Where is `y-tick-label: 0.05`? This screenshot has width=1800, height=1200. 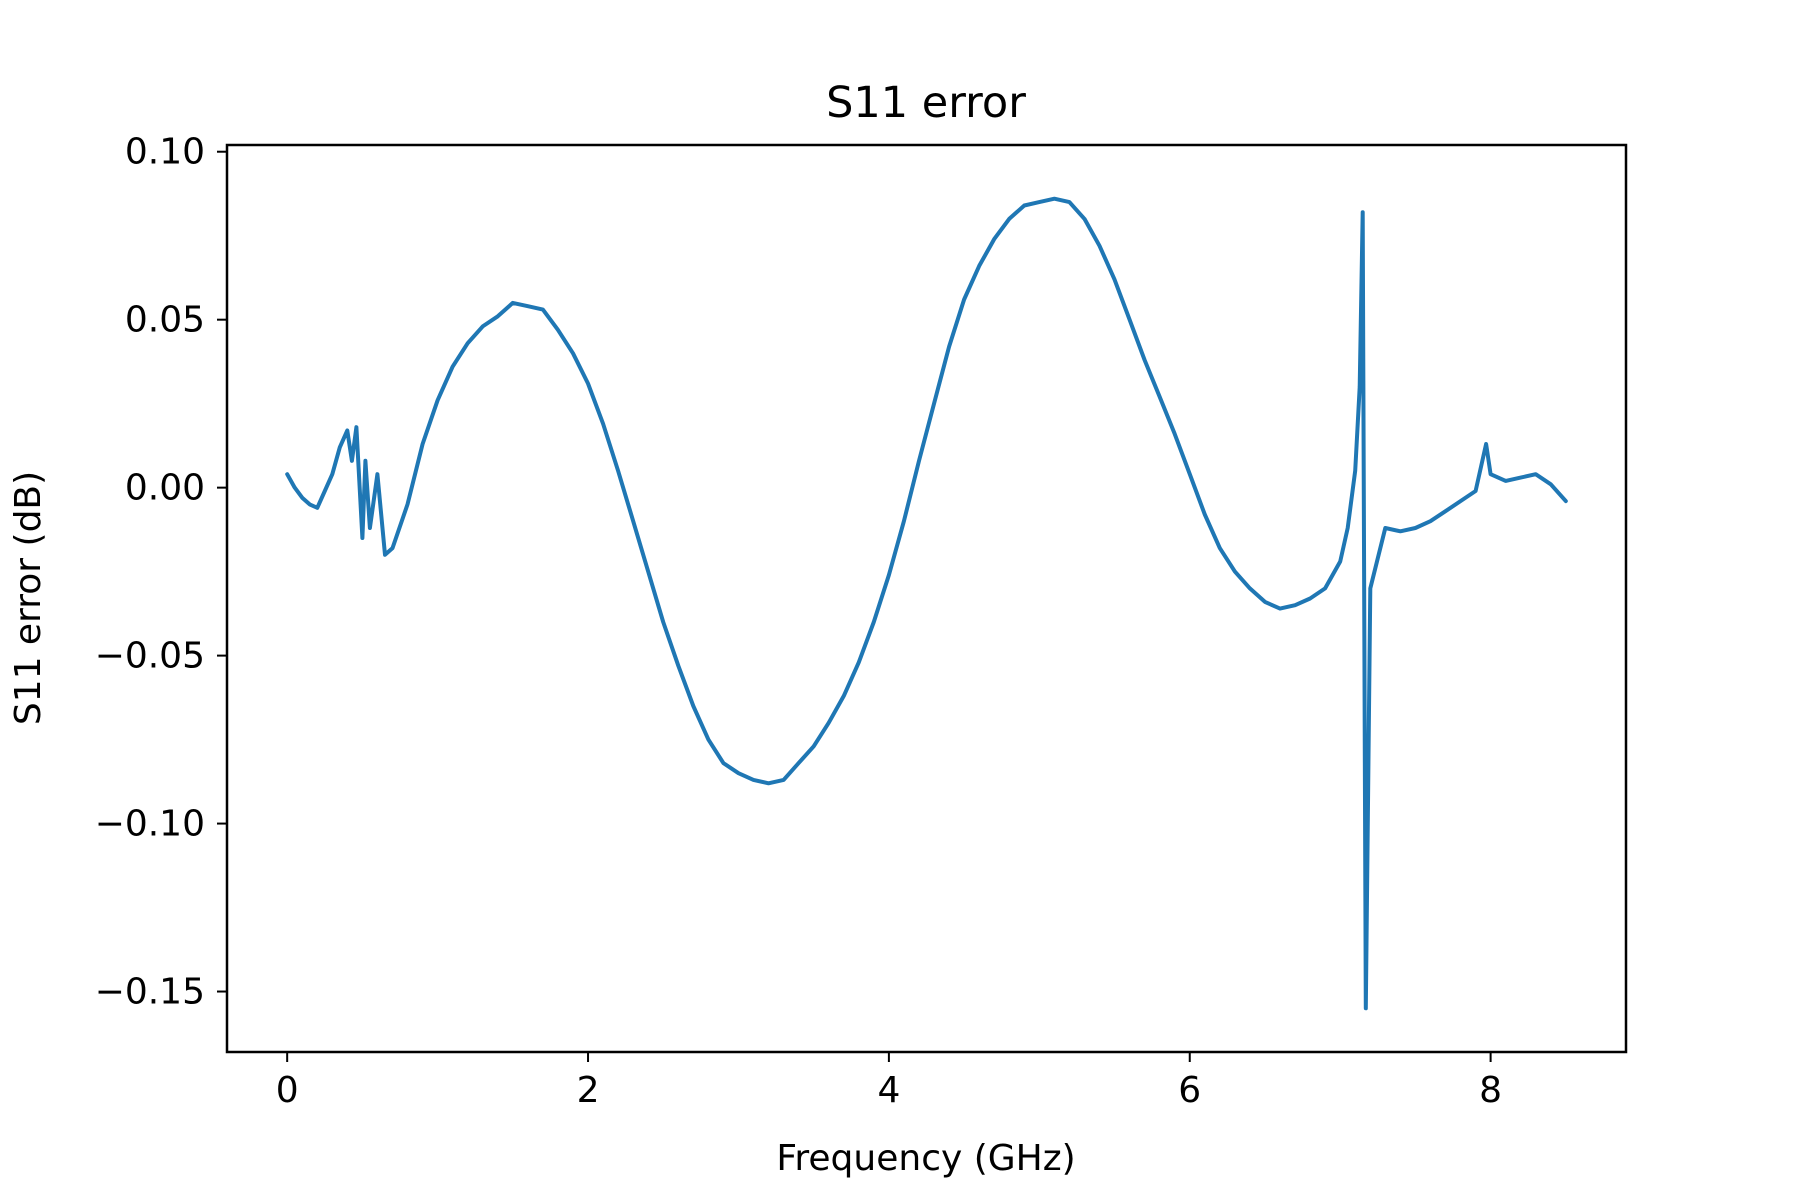
y-tick-label: 0.05 is located at coordinates (165, 320).